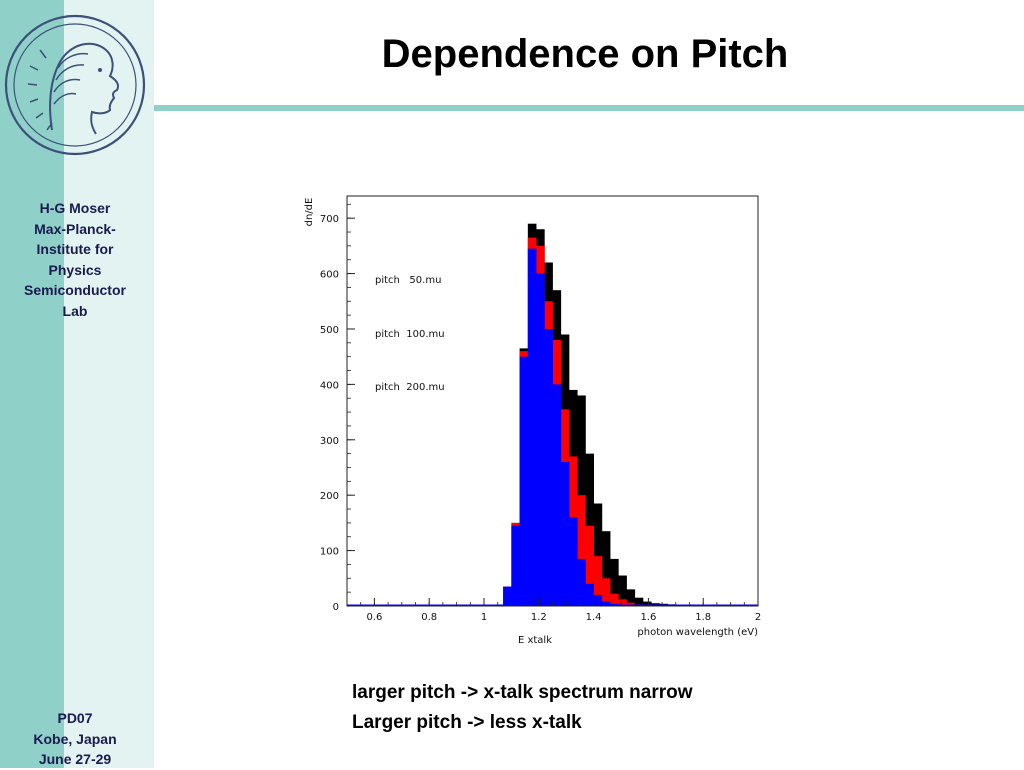  Describe the element at coordinates (697, 632) in the screenshot. I see `x-axis-secondary-label: photon wavelength (eV)` at that location.